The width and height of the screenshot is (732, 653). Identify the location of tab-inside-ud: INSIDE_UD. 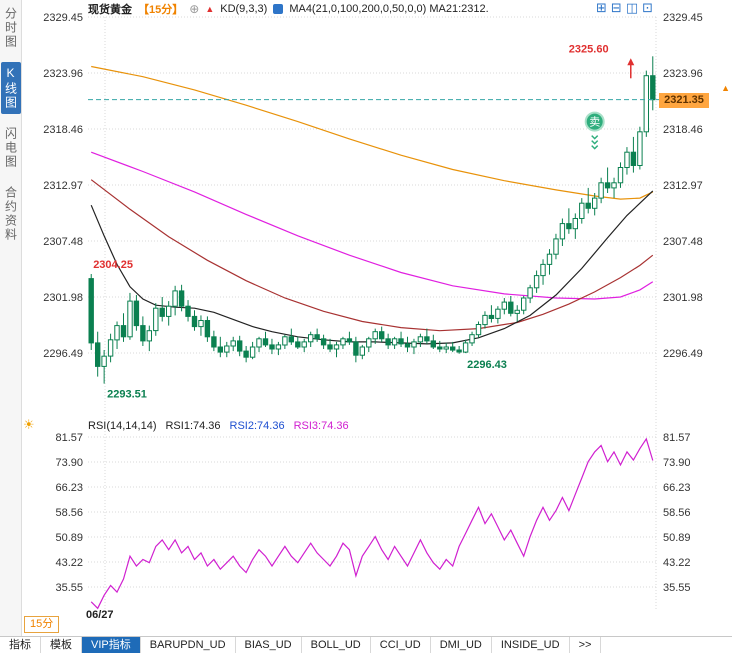
(531, 645).